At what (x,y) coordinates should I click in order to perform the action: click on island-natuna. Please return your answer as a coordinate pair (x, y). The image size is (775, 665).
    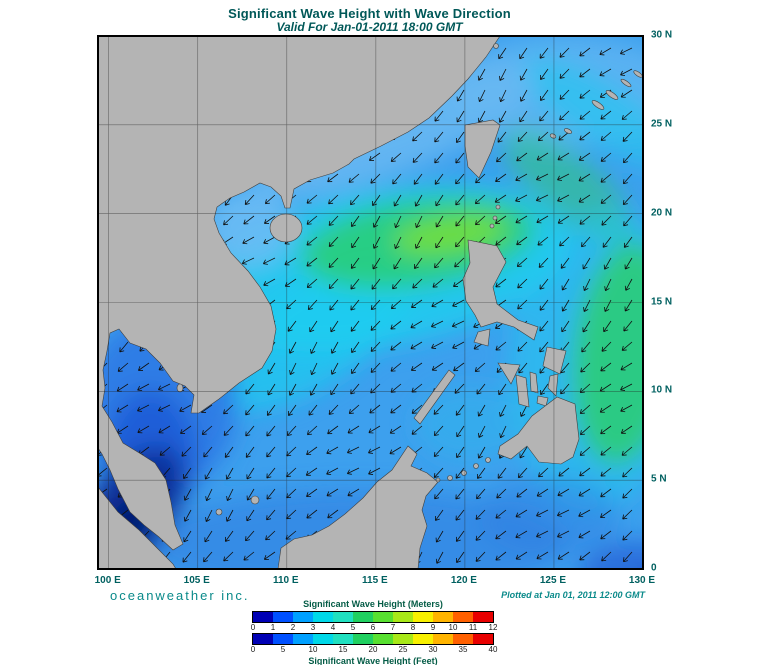
    Looking at the image, I should click on (255, 500).